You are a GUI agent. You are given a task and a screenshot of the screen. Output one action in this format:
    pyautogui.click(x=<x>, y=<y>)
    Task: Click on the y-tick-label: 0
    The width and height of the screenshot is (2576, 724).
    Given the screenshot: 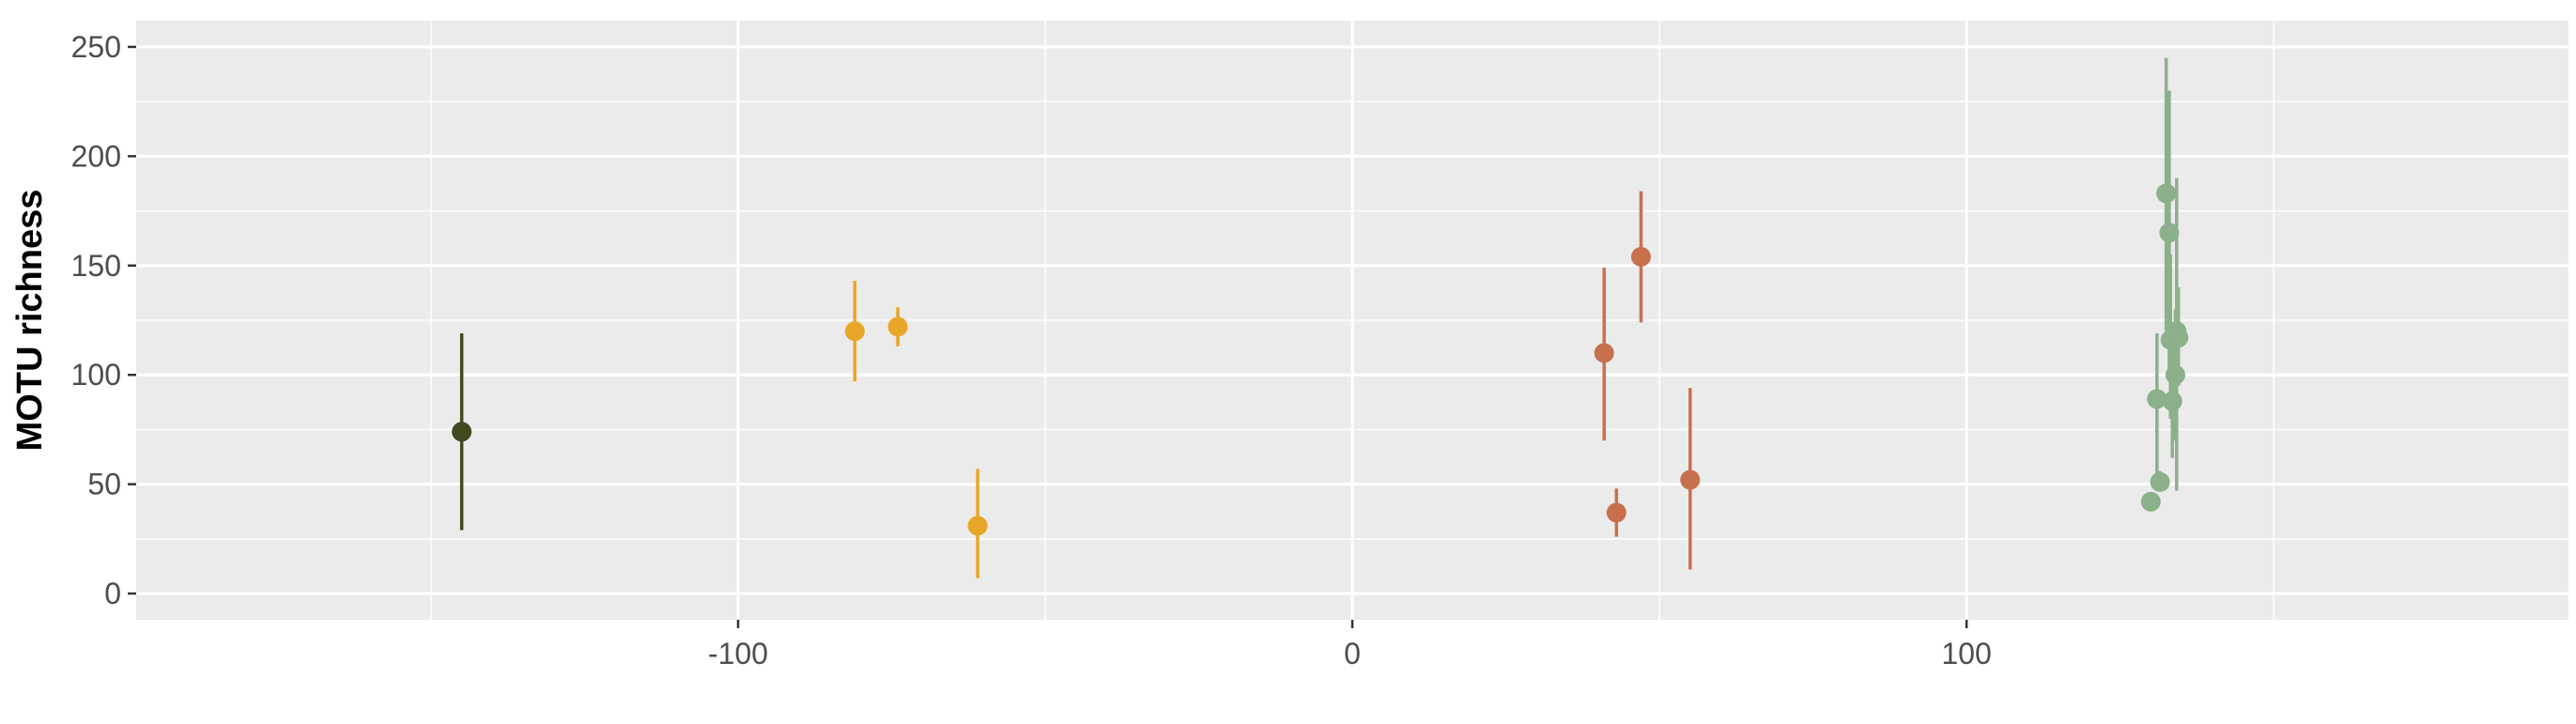 What is the action you would take?
    pyautogui.click(x=112, y=593)
    